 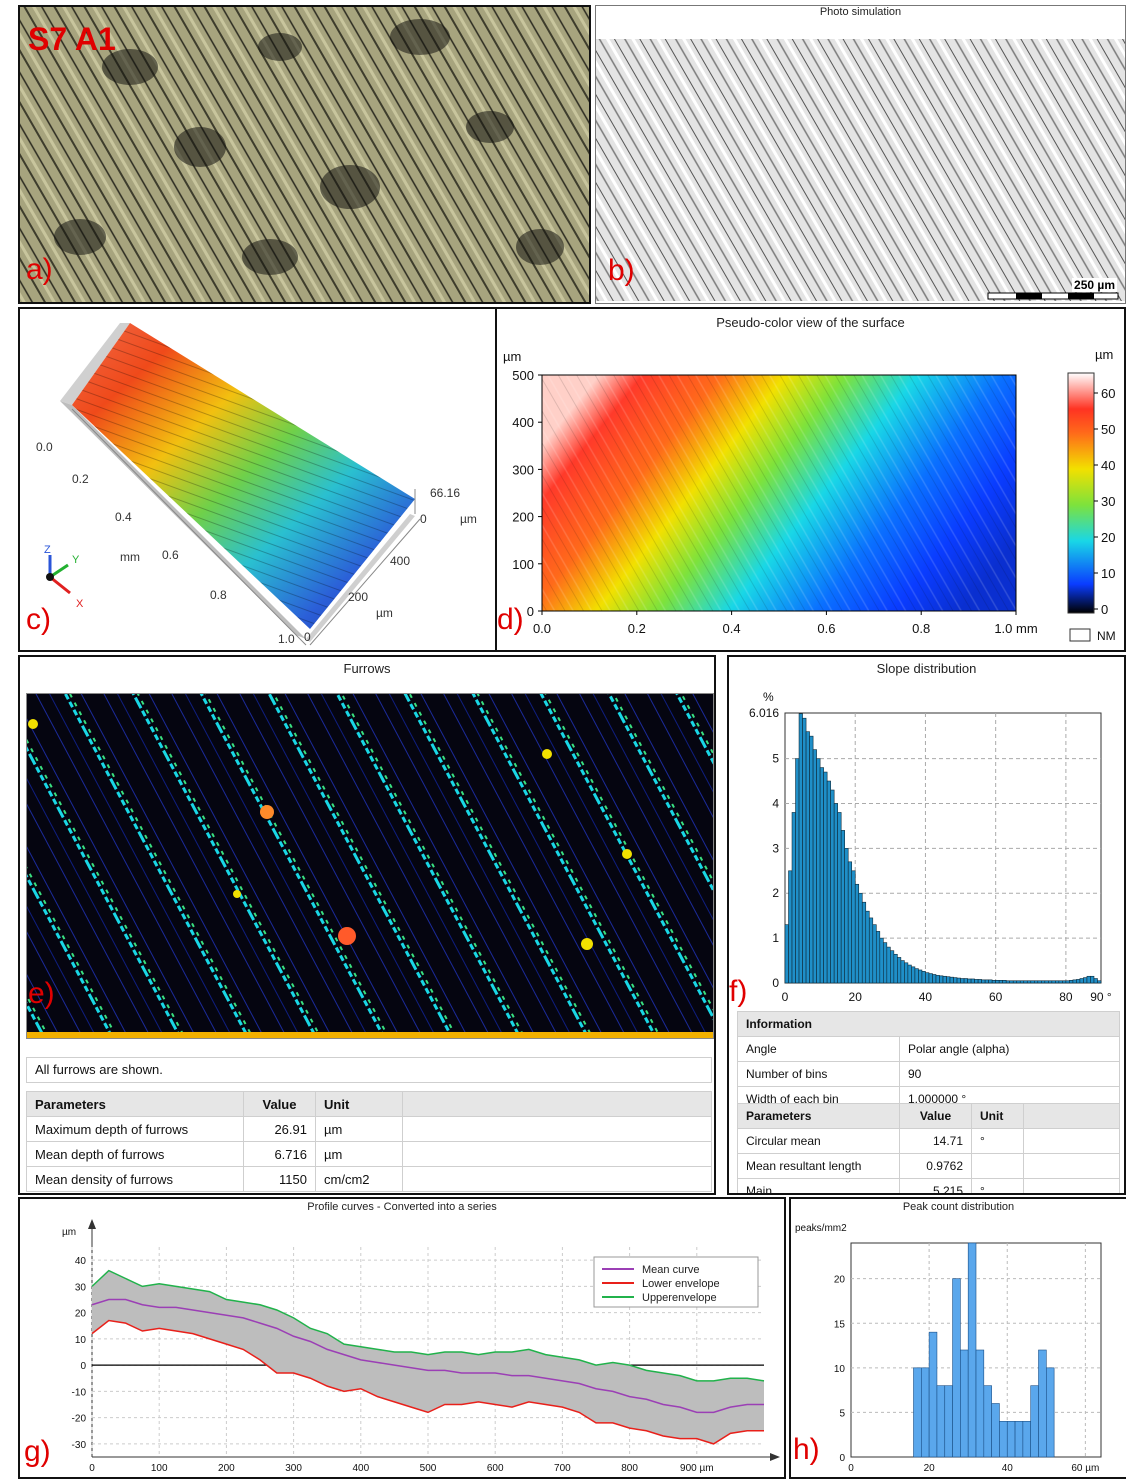 What do you see at coordinates (359, 1179) in the screenshot?
I see `row-unit: cm/cm2` at bounding box center [359, 1179].